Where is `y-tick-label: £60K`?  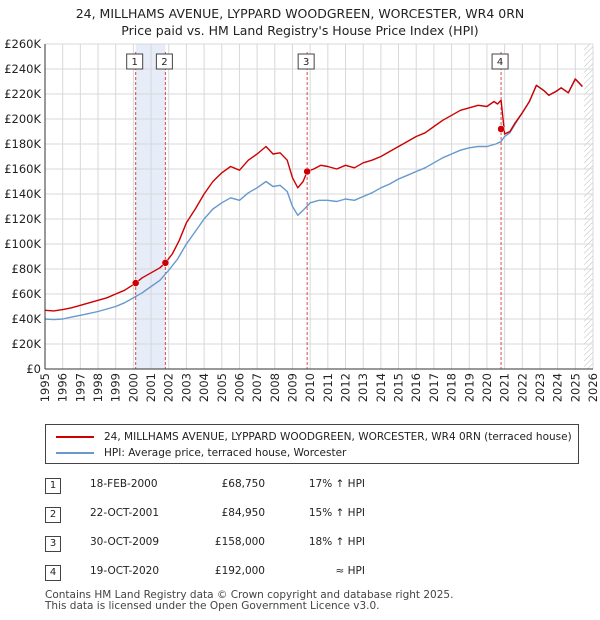 y-tick-label: £60K is located at coordinates (27, 294).